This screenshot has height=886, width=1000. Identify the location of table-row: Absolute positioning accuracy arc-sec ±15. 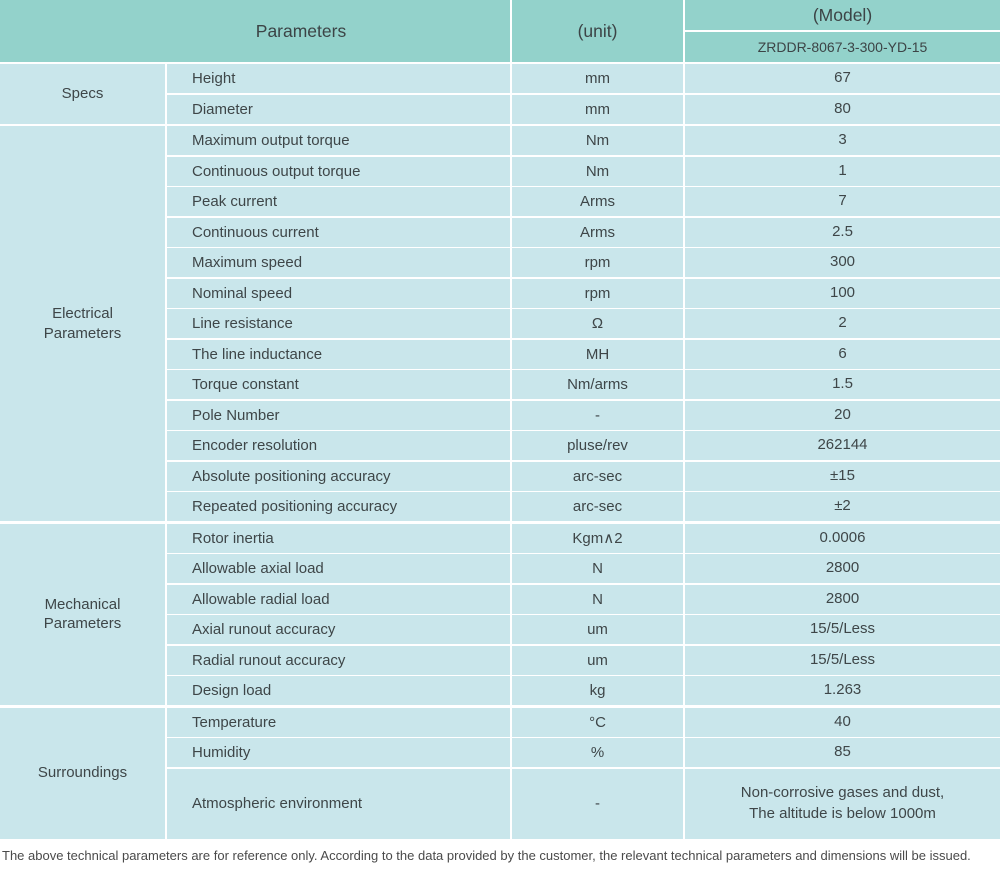
(583, 476).